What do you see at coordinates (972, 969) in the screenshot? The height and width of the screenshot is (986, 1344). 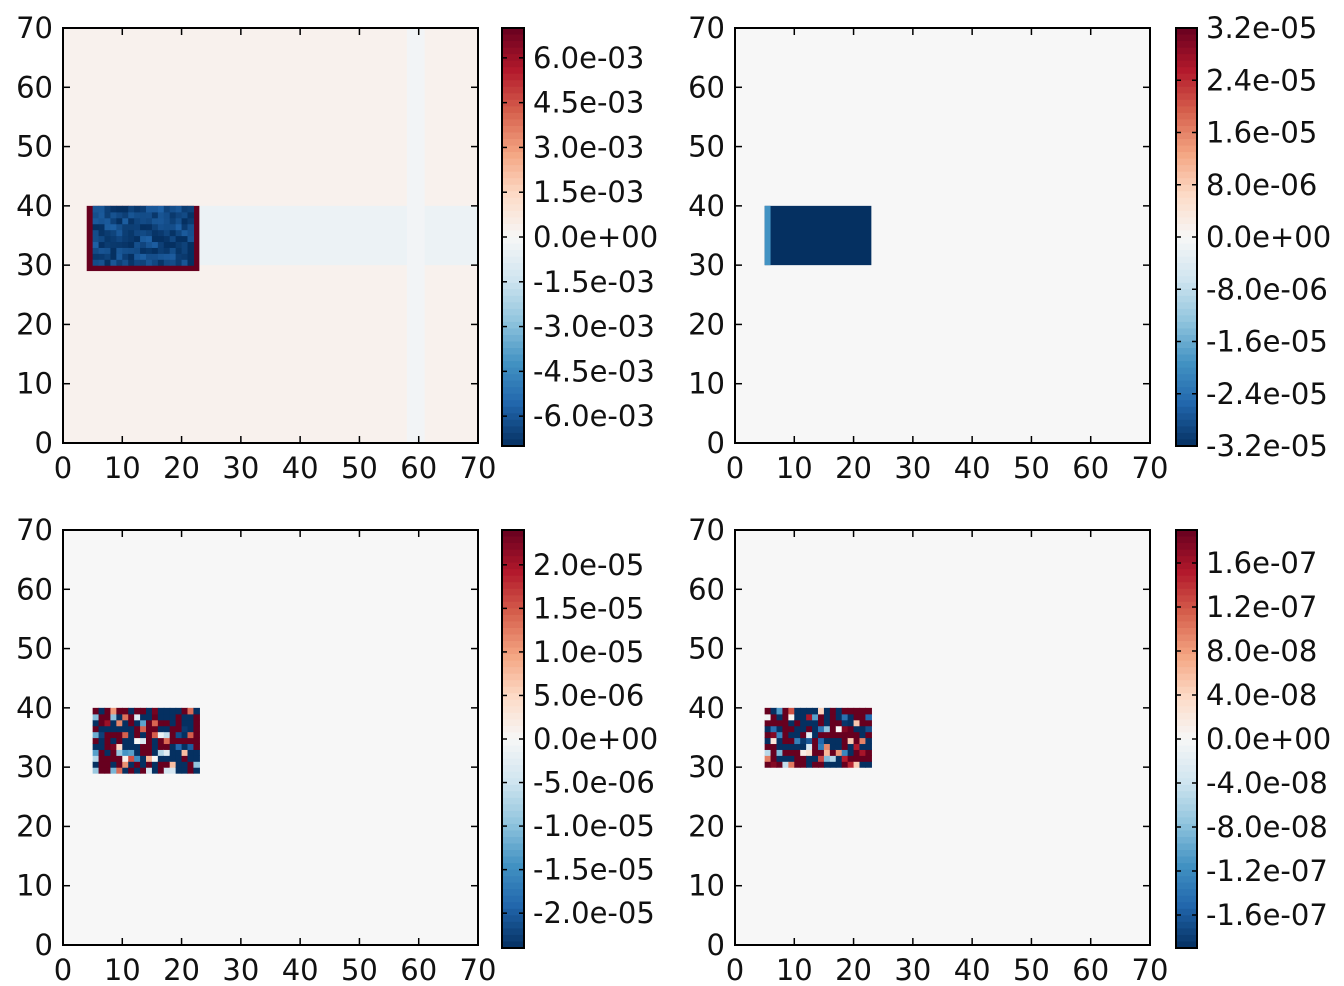 I see `x-tick-label: 40` at bounding box center [972, 969].